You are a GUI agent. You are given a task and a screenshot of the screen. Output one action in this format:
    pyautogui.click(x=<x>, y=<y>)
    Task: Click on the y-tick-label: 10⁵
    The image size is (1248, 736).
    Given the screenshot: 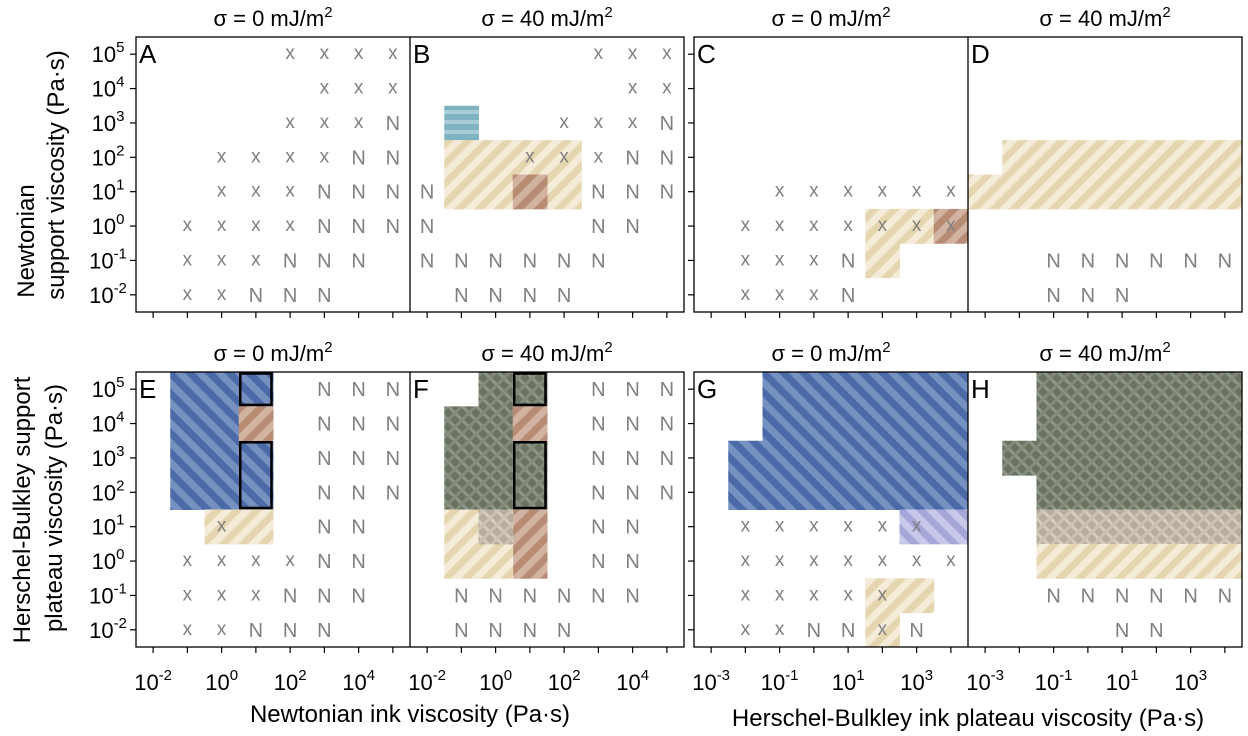 What is the action you would take?
    pyautogui.click(x=108, y=53)
    